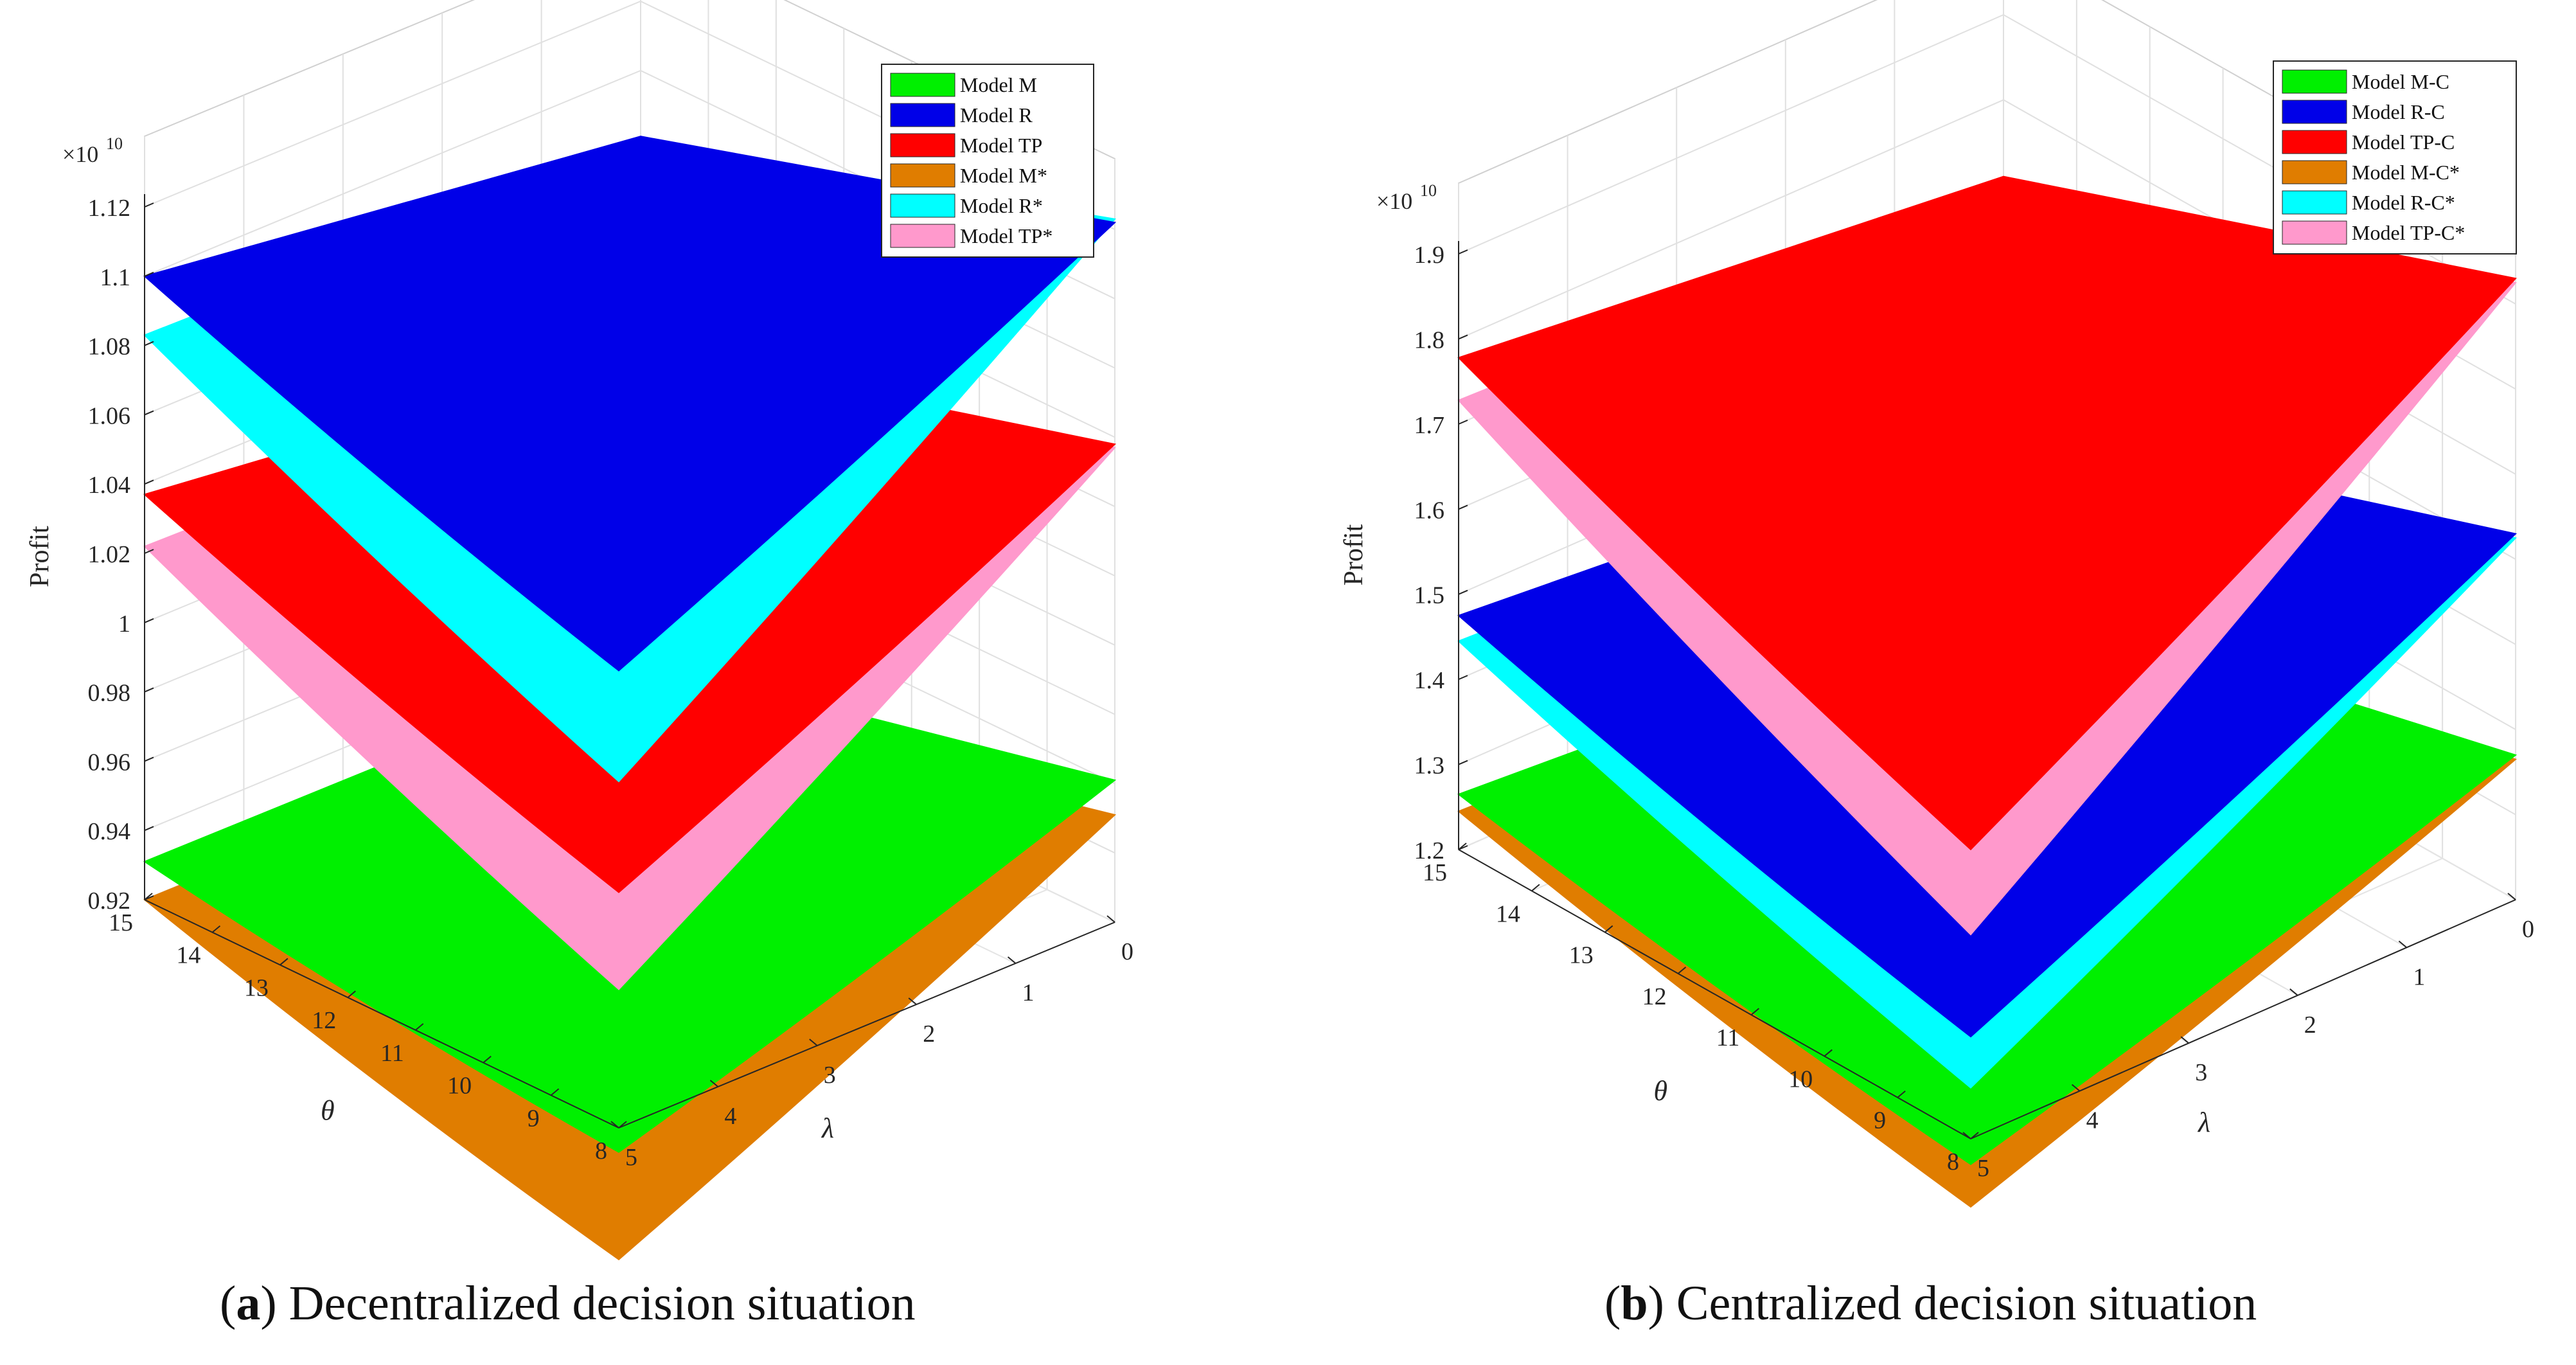 This screenshot has height=1365, width=2576. Describe the element at coordinates (1953, 1161) in the screenshot. I see `theta-tick-label: 8` at that location.